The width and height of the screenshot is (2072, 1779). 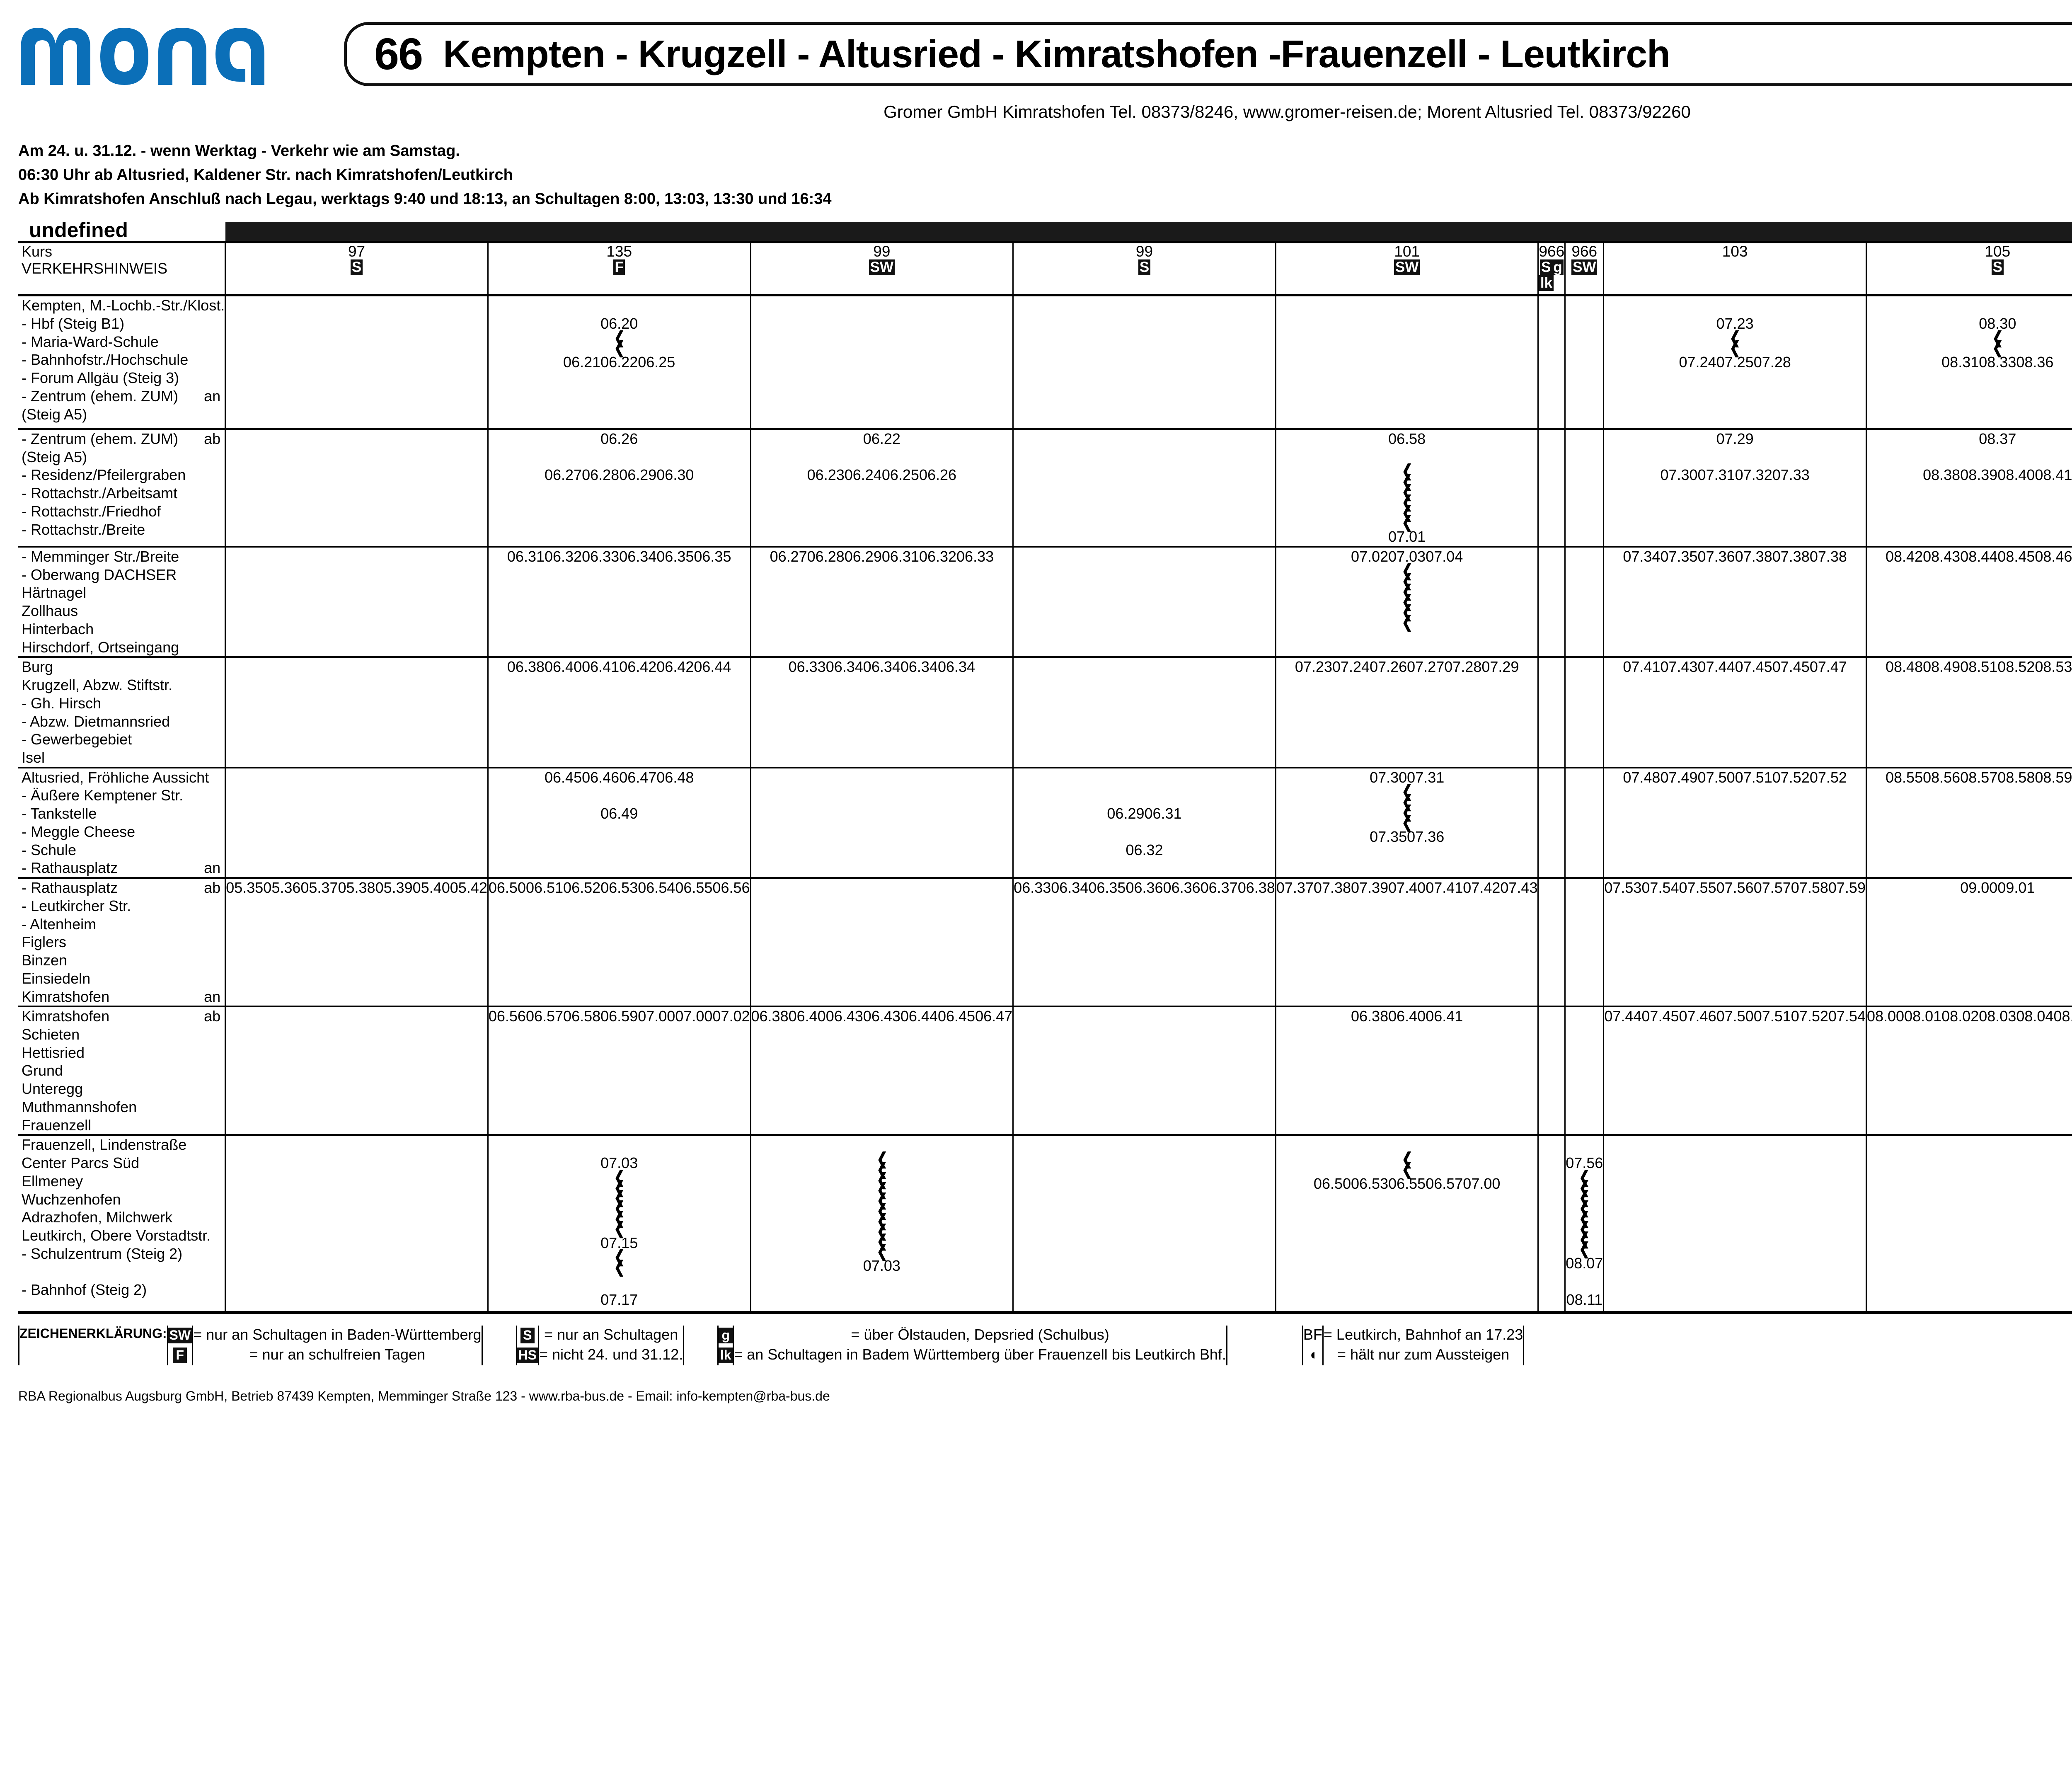 I want to click on time-value: 06.43, so click(x=844, y=1016).